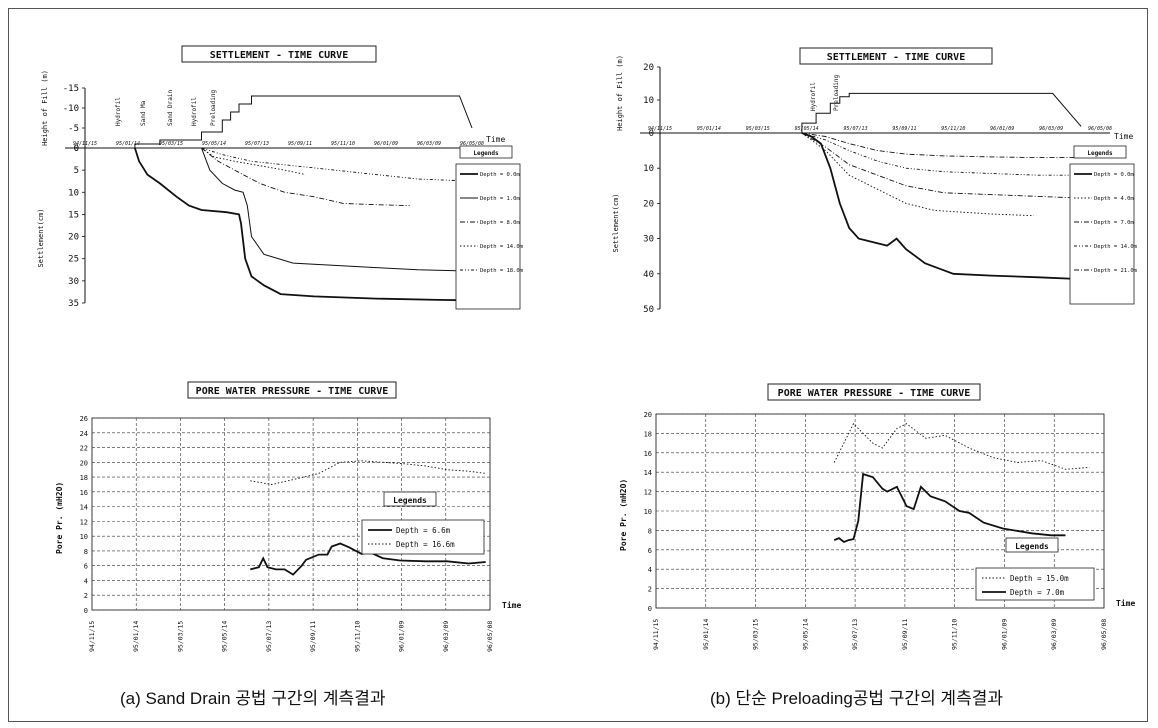 The height and width of the screenshot is (728, 1158). I want to click on top-y-axis-label: Height of Fill (m), so click(45, 108).